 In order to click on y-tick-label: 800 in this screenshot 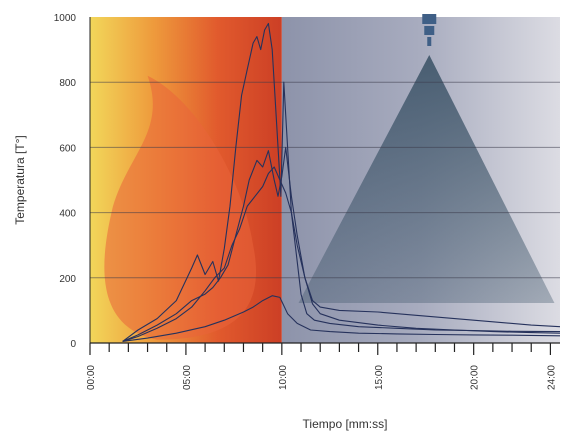, I will do `click(67, 83)`.